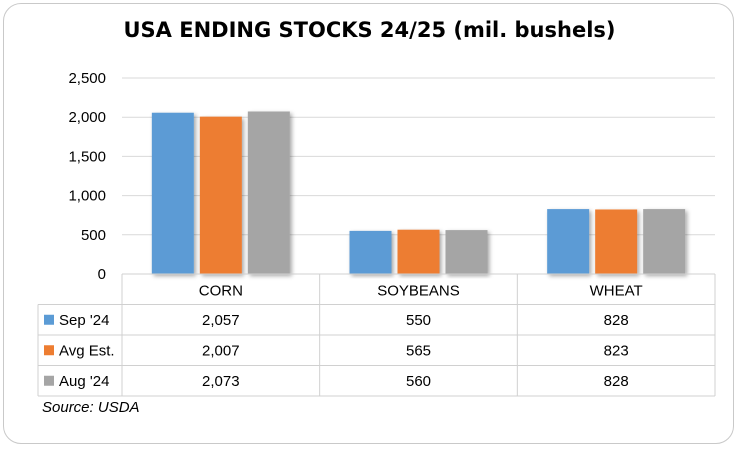  I want to click on data-label: 550, so click(418, 320).